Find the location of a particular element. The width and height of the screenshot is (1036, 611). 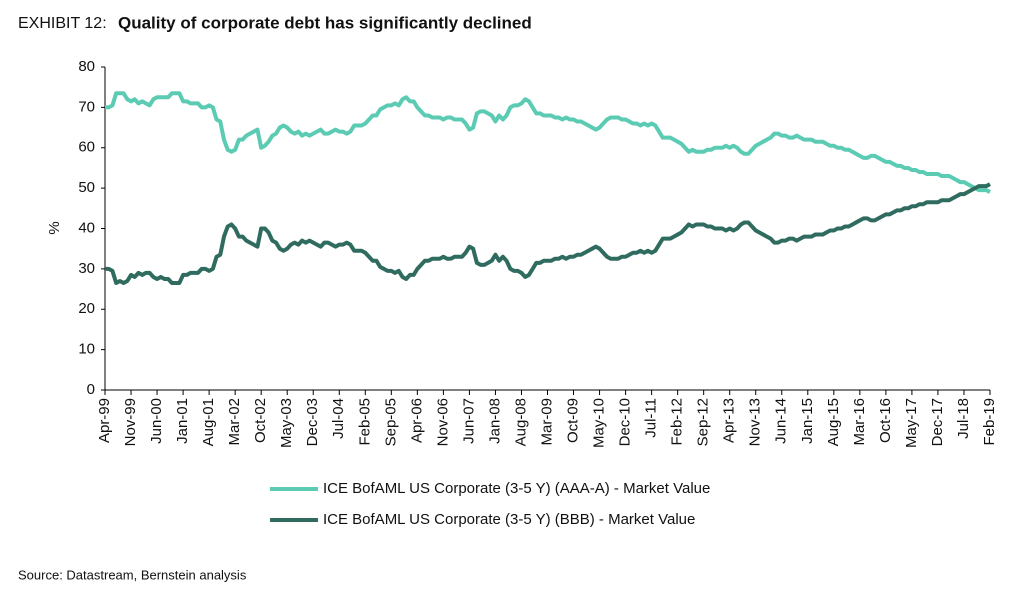

x-tick-label: May-10 is located at coordinates (599, 423).